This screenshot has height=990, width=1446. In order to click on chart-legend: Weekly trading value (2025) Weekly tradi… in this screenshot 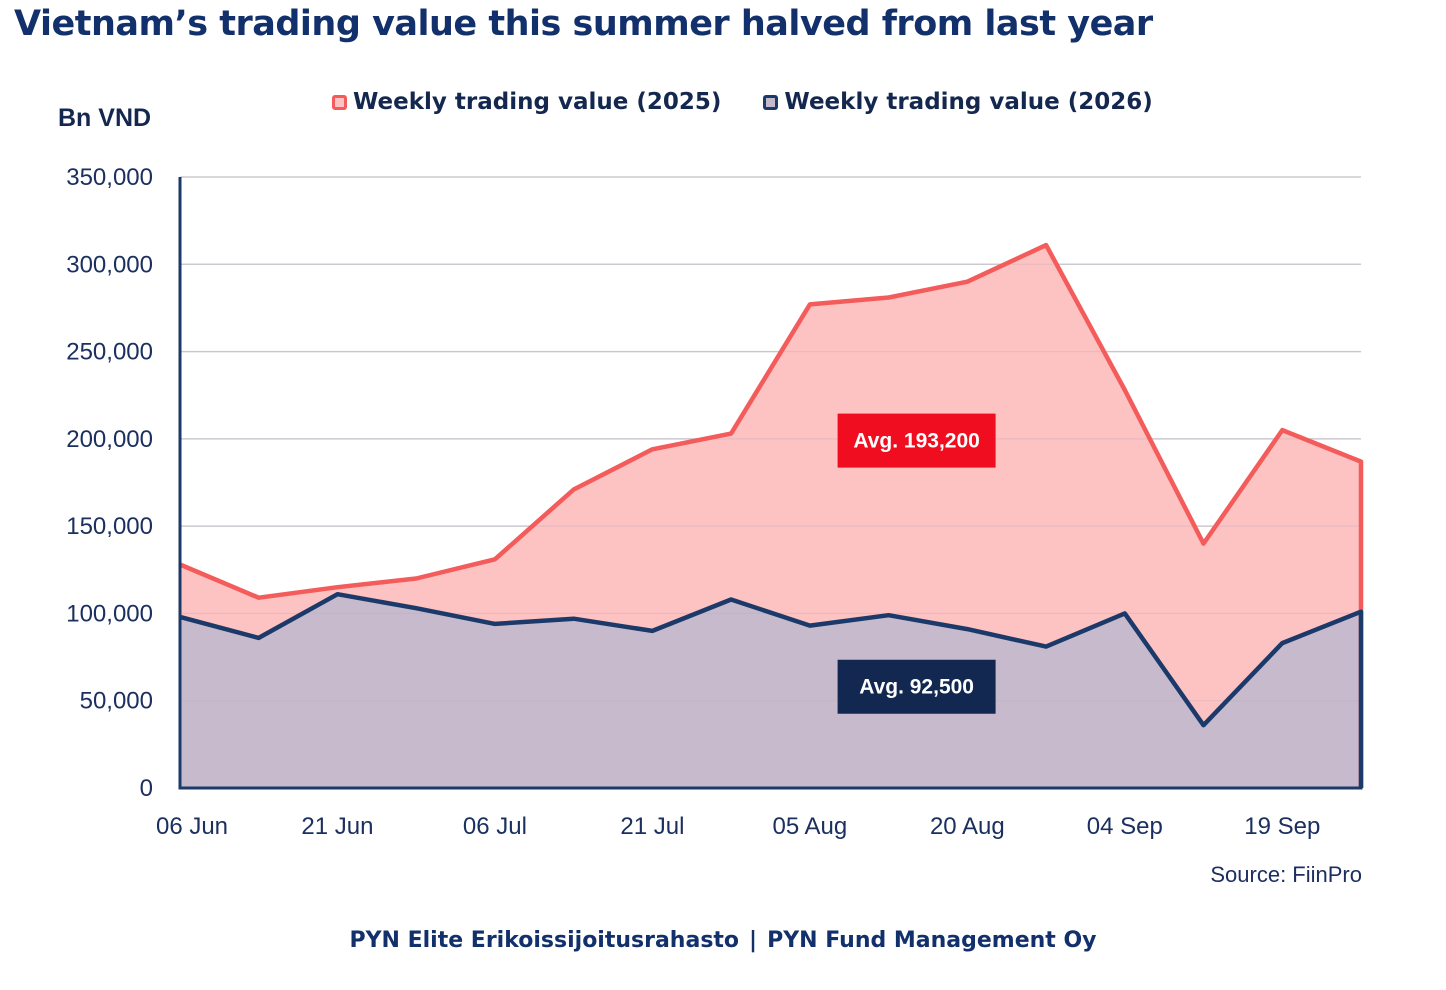, I will do `click(763, 102)`.